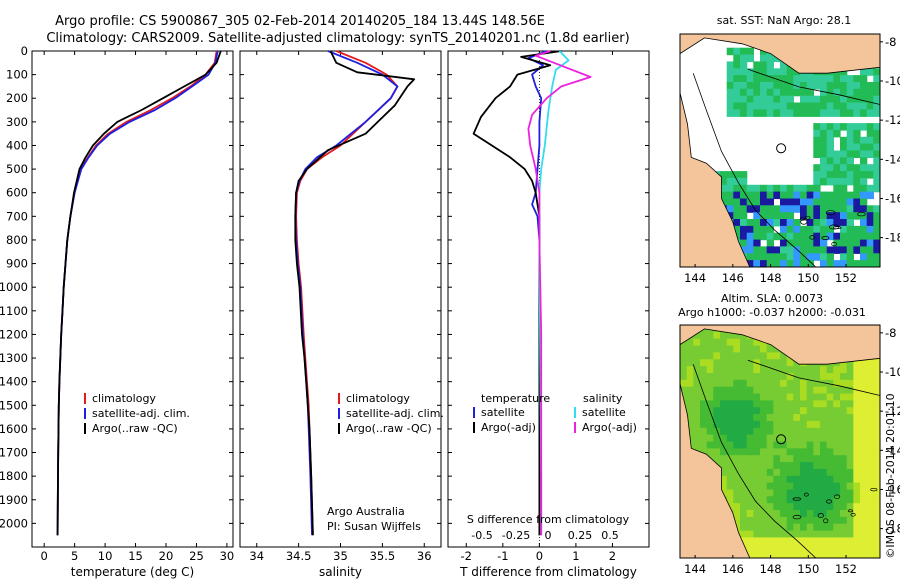 The width and height of the screenshot is (900, 580). Describe the element at coordinates (17, 145) in the screenshot. I see `y-tick-label: 400` at that location.